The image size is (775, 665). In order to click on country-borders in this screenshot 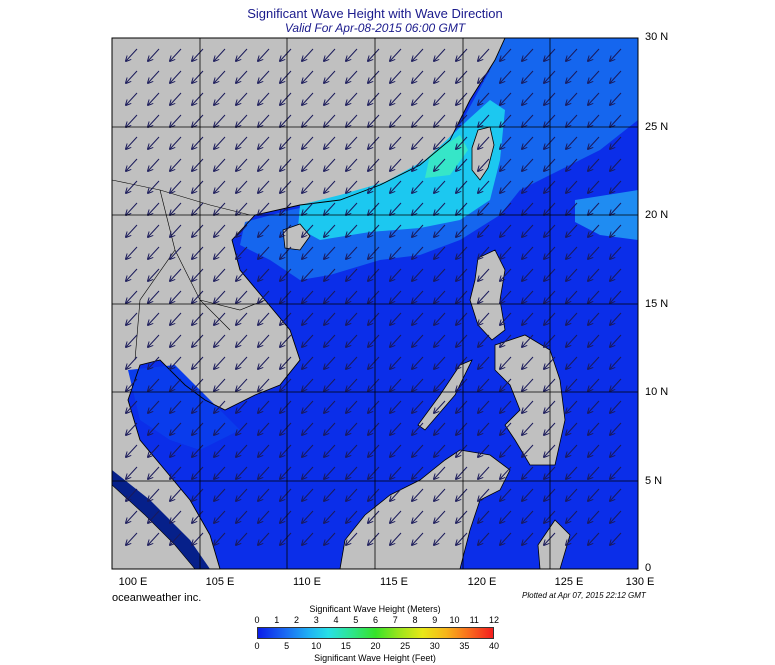, I will do `click(189, 270)`.